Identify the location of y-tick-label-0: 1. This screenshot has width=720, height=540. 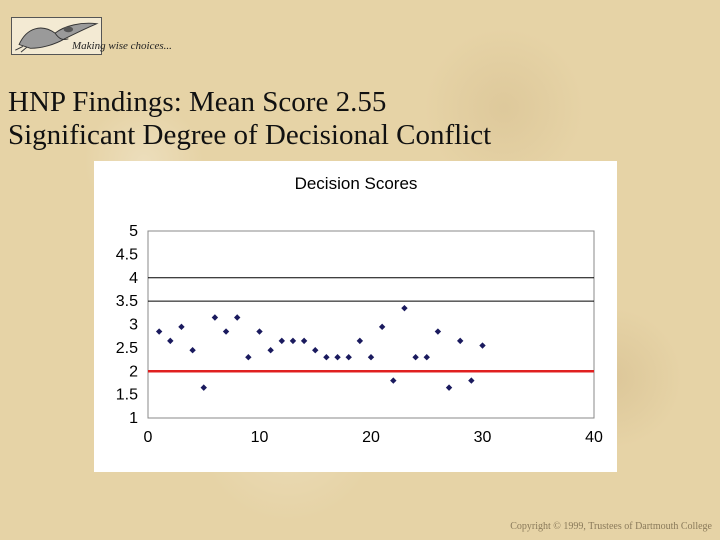
(133, 418).